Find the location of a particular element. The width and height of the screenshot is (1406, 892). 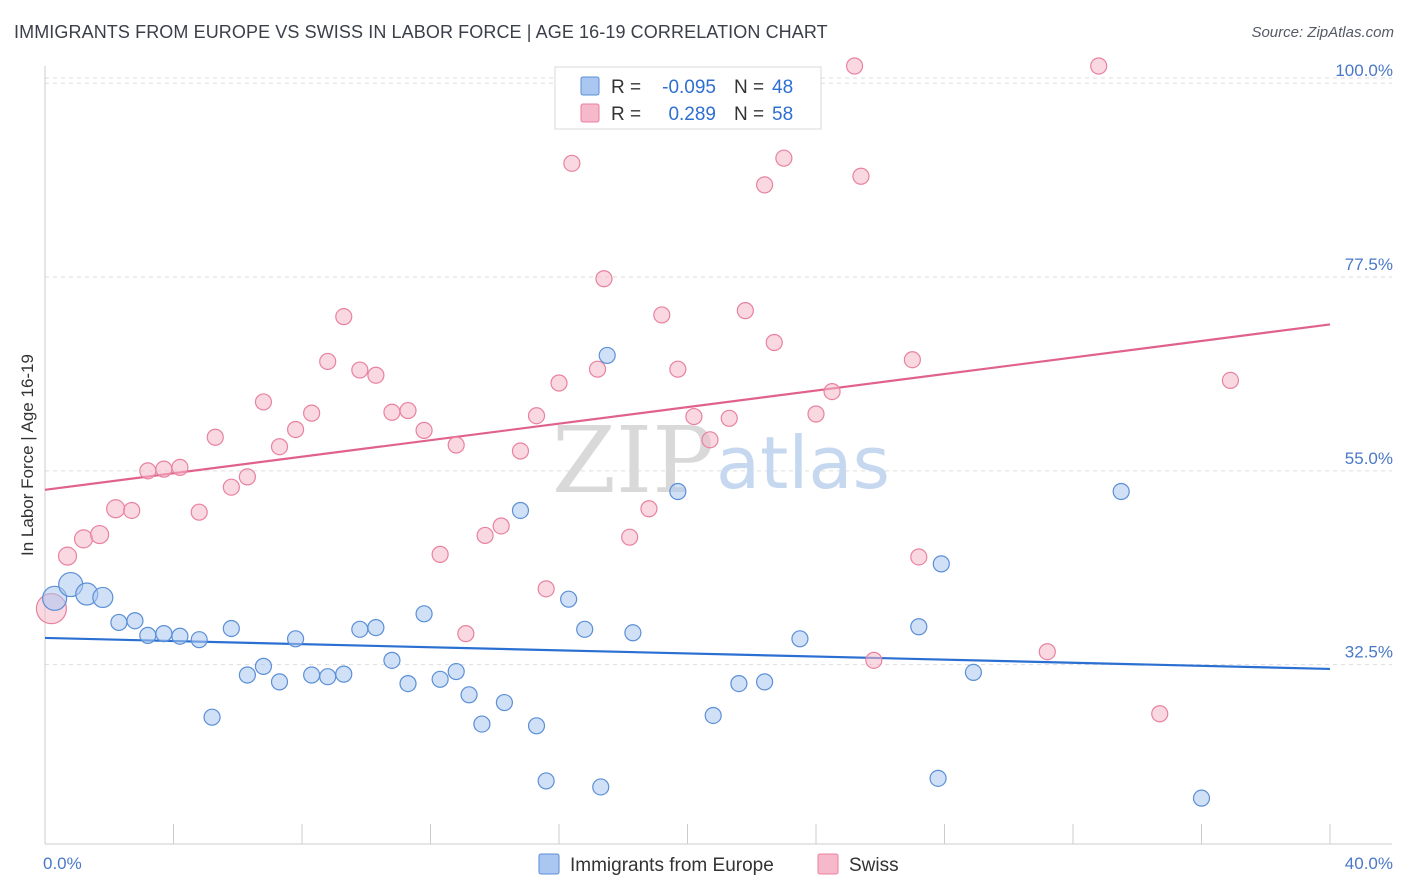

y-tick-labels: 32.5% 55.0% 77.5% 100.0% is located at coordinates (1364, 361).